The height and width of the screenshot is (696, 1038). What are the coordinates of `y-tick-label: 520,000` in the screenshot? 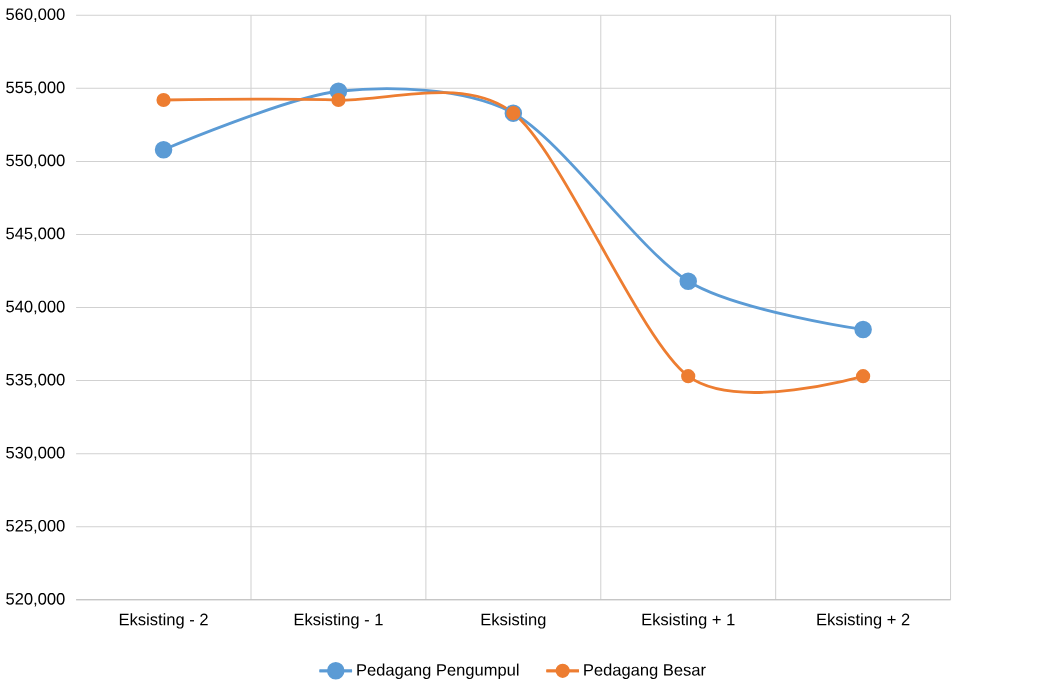 It's located at (35, 599).